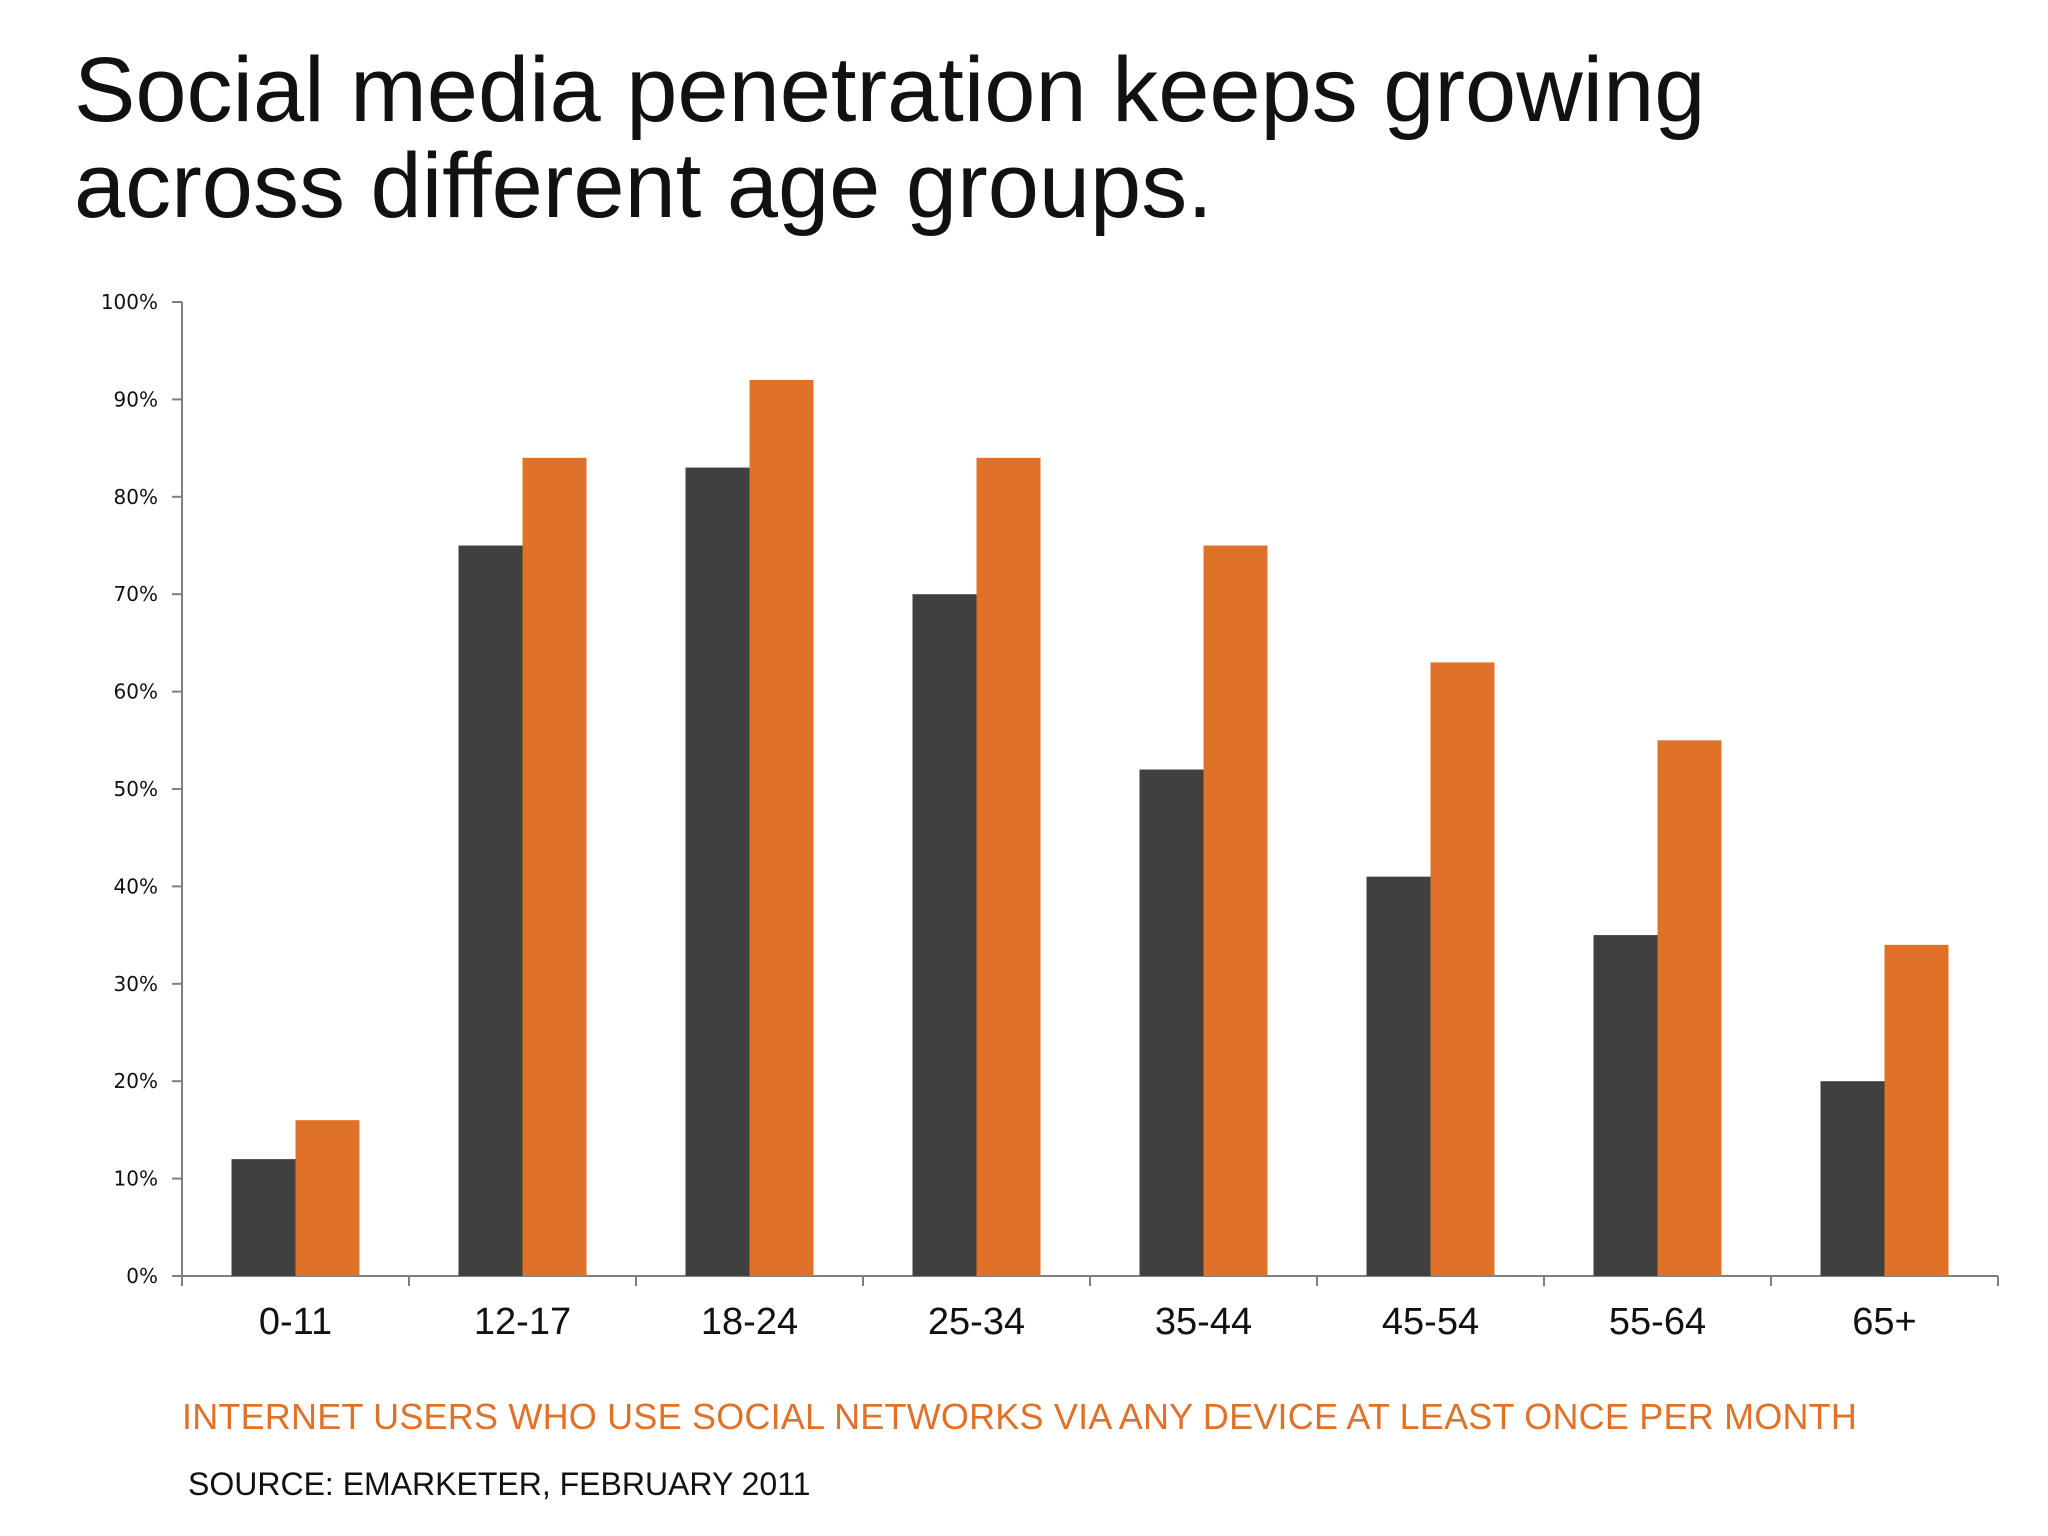  What do you see at coordinates (136, 1081) in the screenshot?
I see `y-tick-label: 20%` at bounding box center [136, 1081].